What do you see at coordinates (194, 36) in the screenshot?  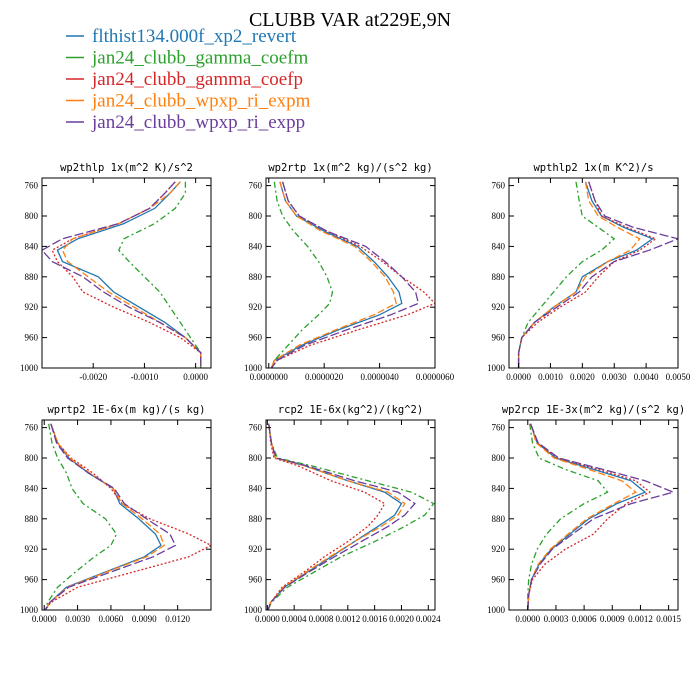 I see `legend-label: flthist134.000f_xp2_revert` at bounding box center [194, 36].